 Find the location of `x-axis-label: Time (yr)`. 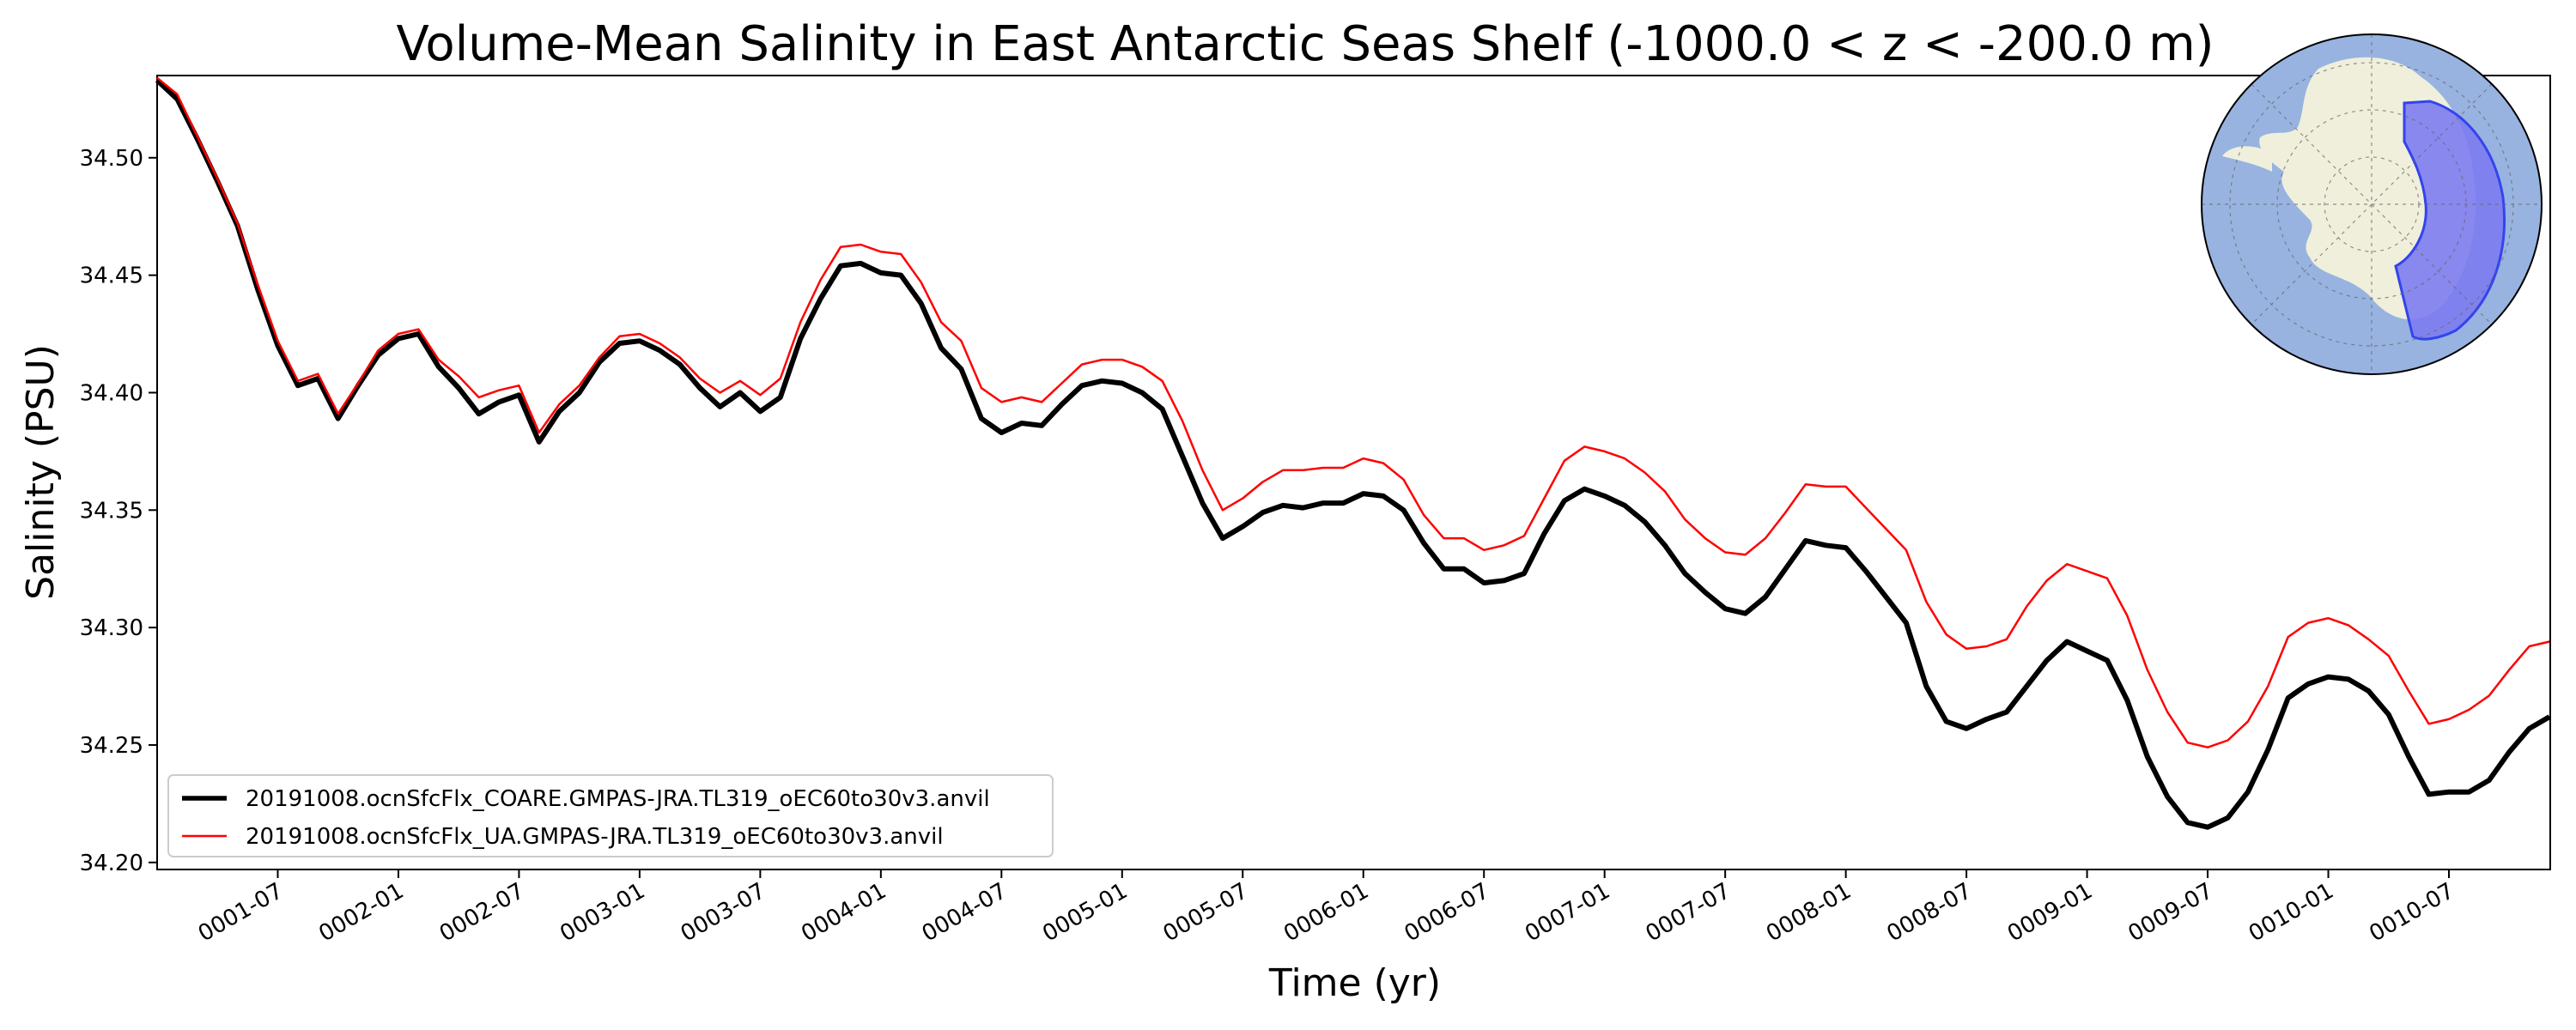

x-axis-label: Time (yr) is located at coordinates (1354, 983).